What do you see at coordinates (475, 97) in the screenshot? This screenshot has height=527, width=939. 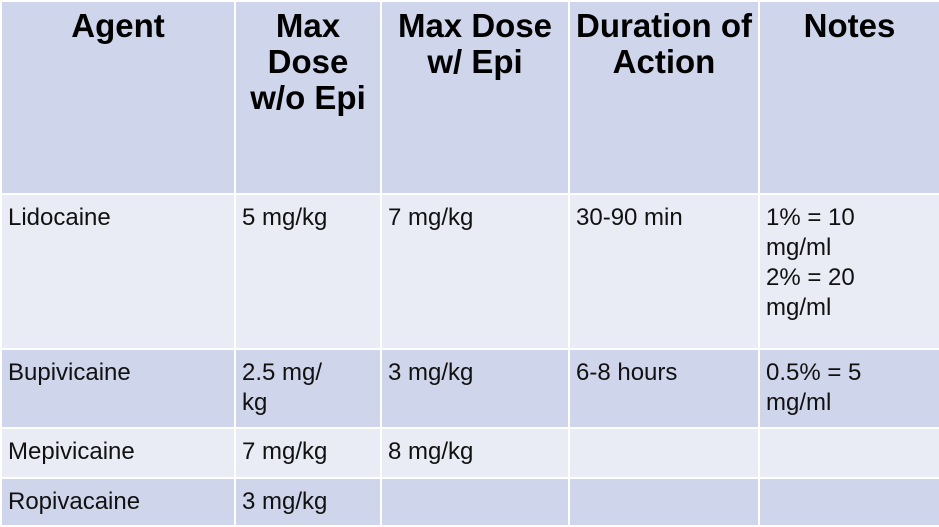 I see `header-max-dose-with-epi: Max Dose w/ Epi` at bounding box center [475, 97].